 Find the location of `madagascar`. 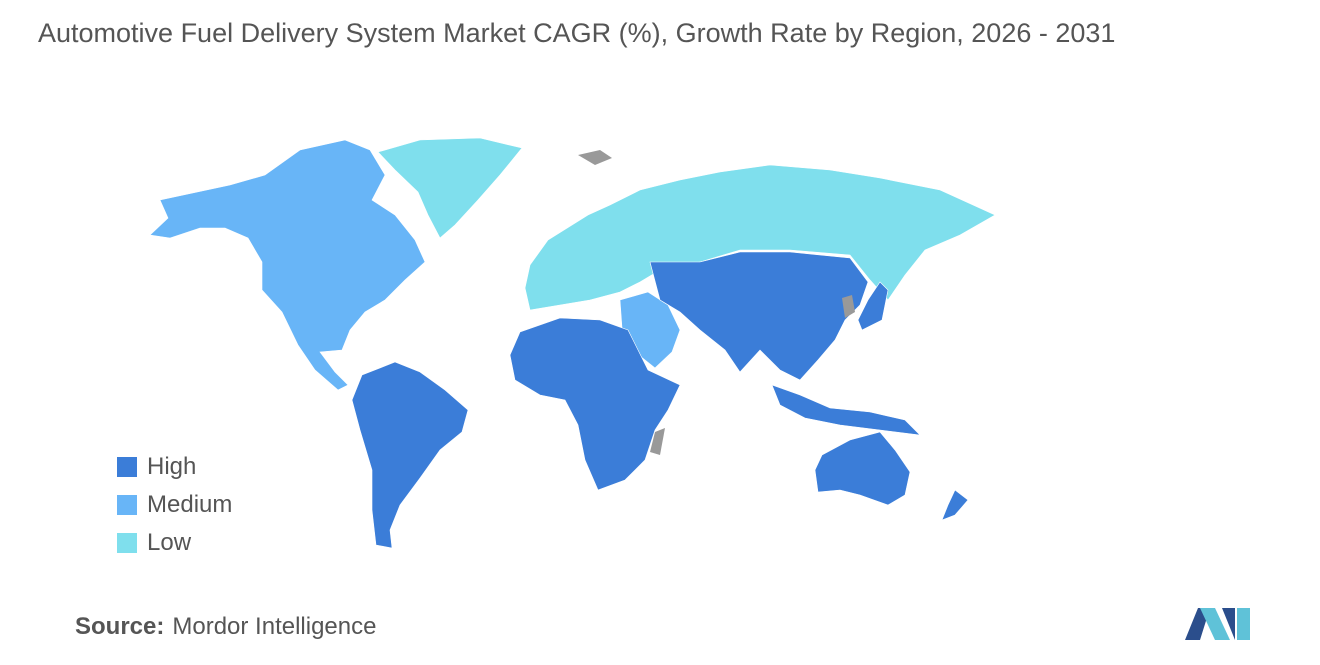

madagascar is located at coordinates (657, 441).